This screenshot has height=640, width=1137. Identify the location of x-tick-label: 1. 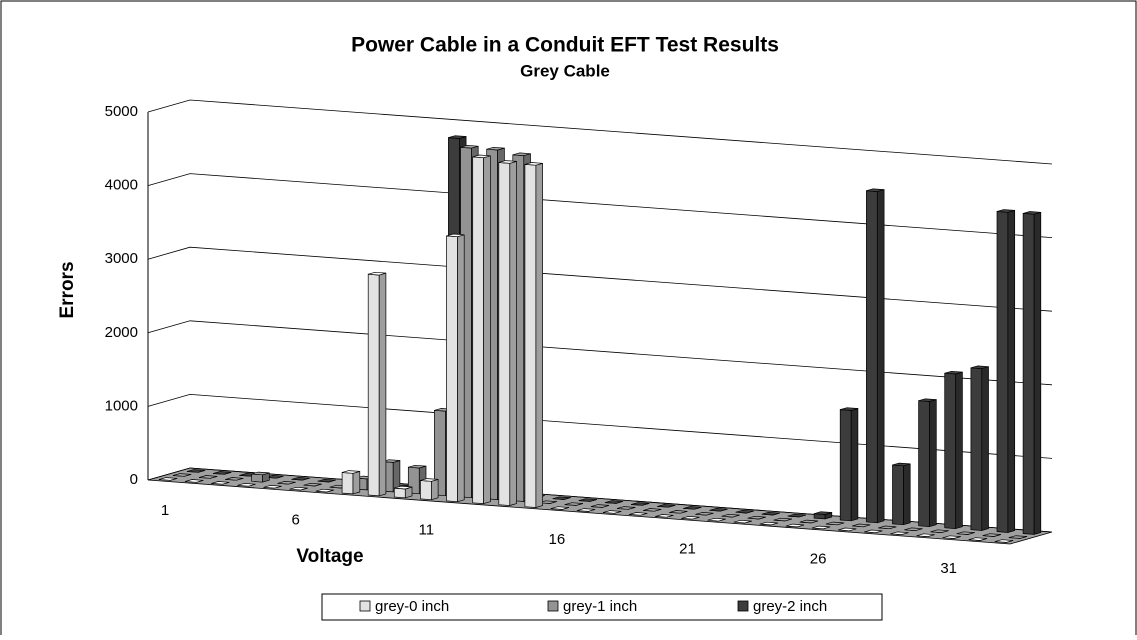
(165, 510).